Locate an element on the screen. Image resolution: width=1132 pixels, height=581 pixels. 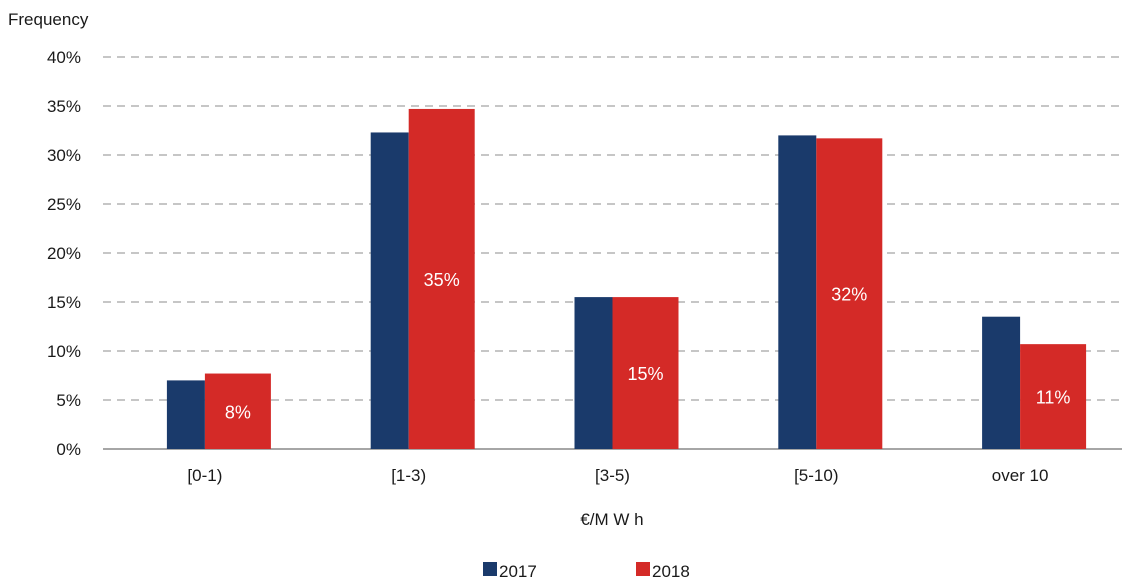
legend-swatch-2018 is located at coordinates (643, 569).